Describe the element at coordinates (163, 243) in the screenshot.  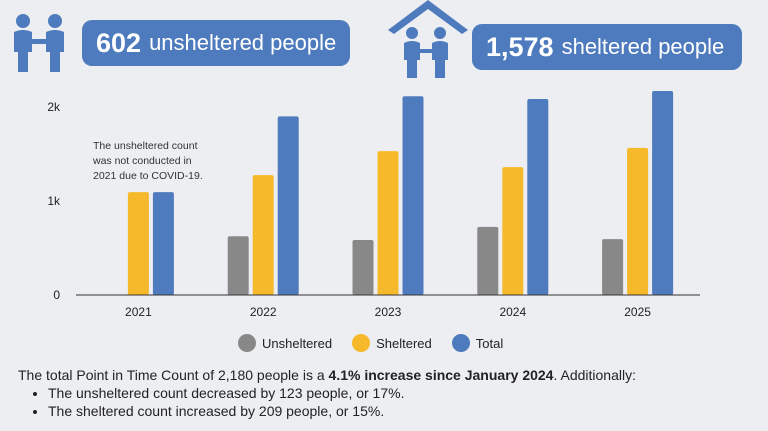
I see `bar-total-2021` at that location.